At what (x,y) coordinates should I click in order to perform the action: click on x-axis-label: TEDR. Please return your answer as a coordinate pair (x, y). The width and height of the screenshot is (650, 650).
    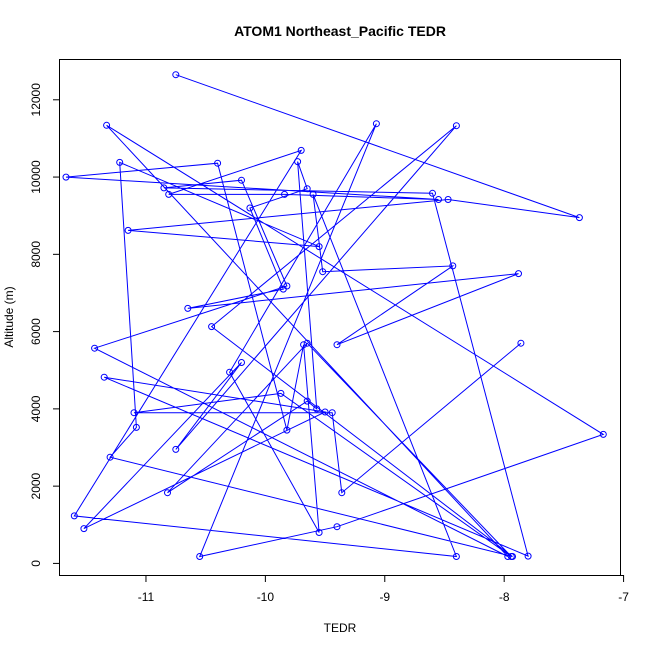
    Looking at the image, I should click on (340, 628).